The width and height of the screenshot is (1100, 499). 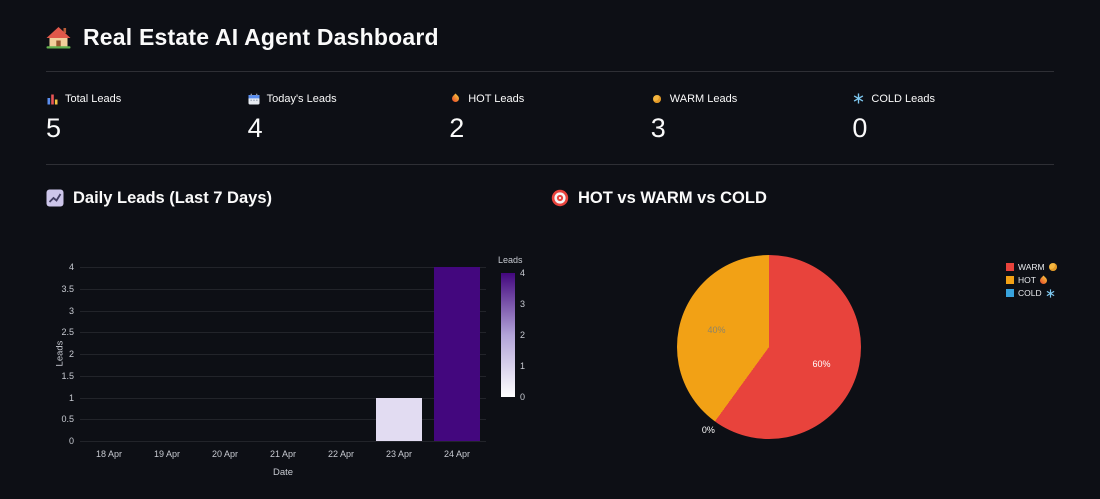 What do you see at coordinates (172, 197) in the screenshot?
I see `bar-chart-title: Daily Leads (Last 7 Days)` at bounding box center [172, 197].